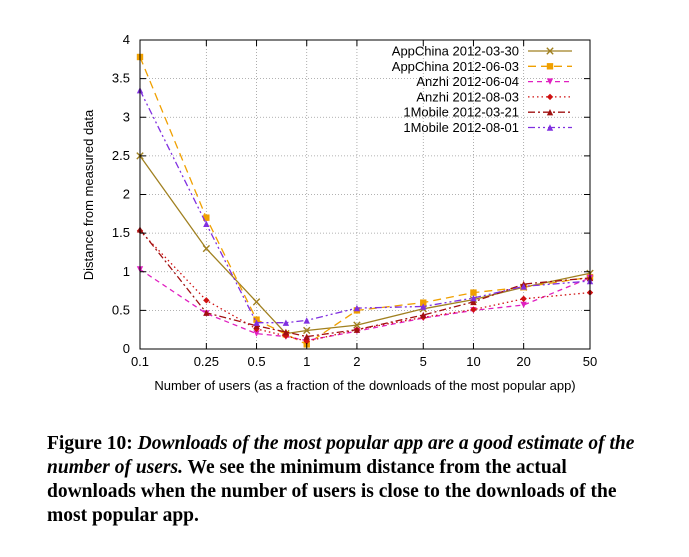 The image size is (689, 557). I want to click on x-tick-label: 5, so click(423, 361).